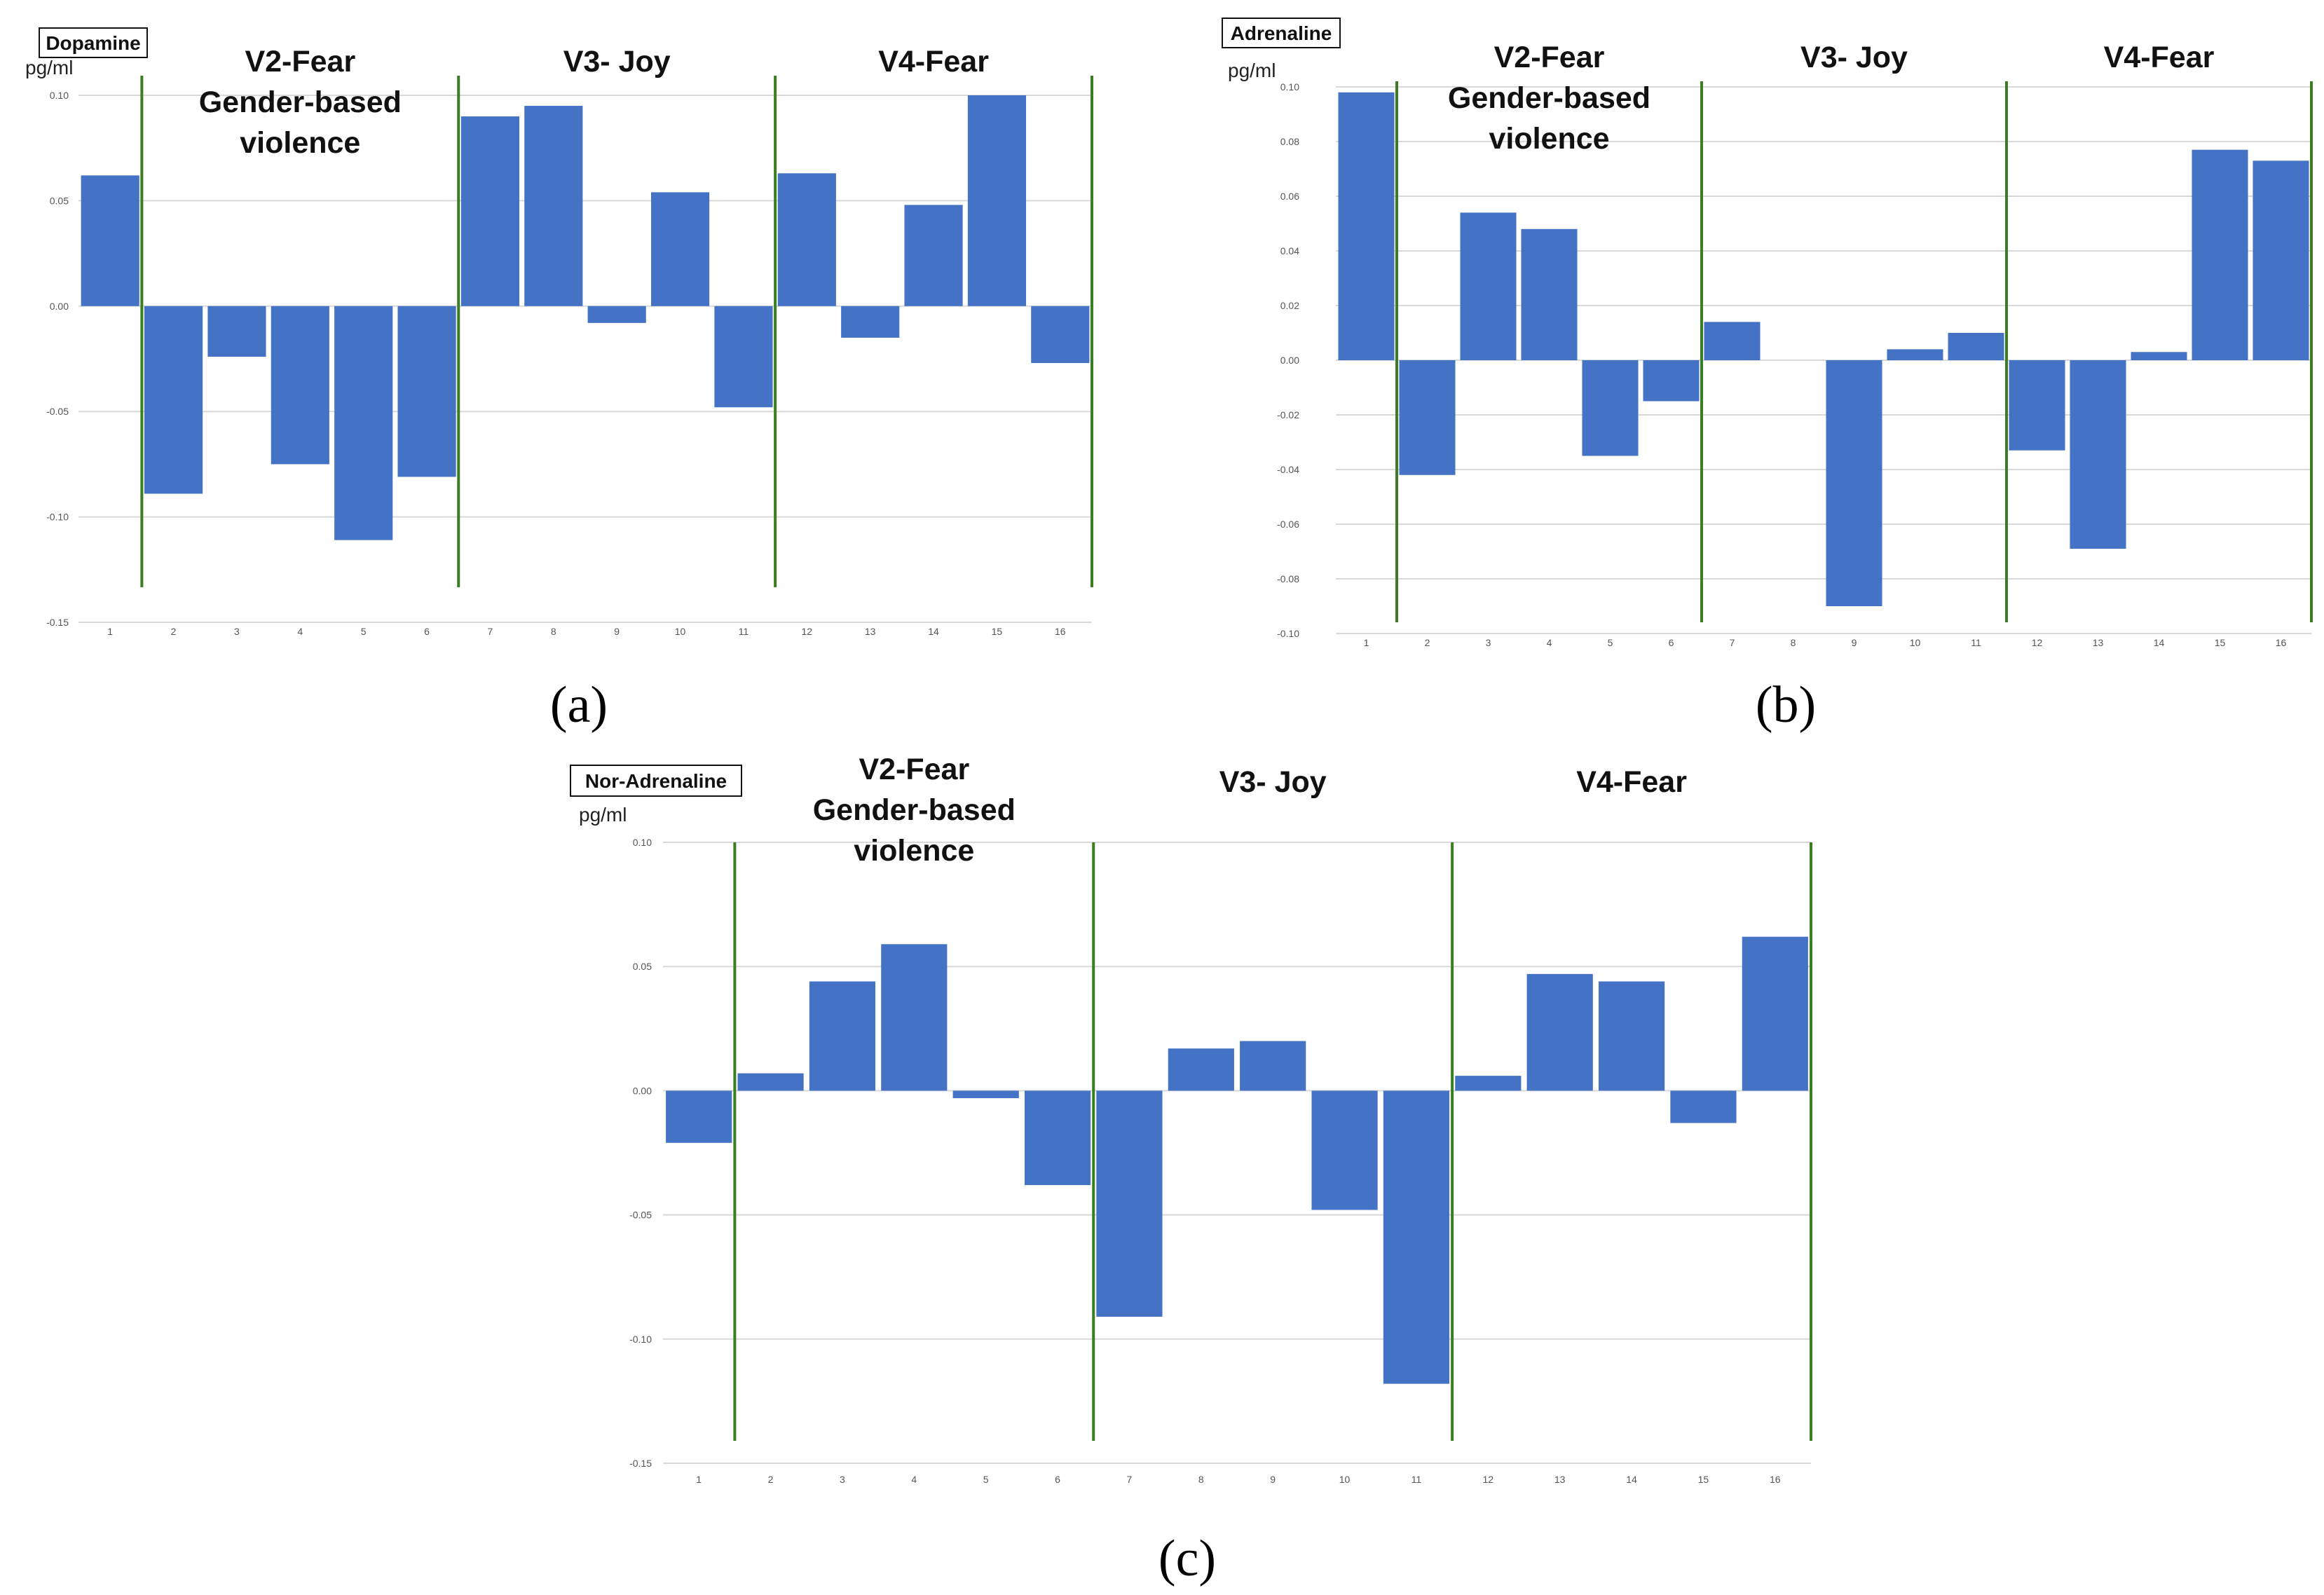 The height and width of the screenshot is (1595, 2324). What do you see at coordinates (490, 631) in the screenshot?
I see `dopamine-x-tick-label: 7` at bounding box center [490, 631].